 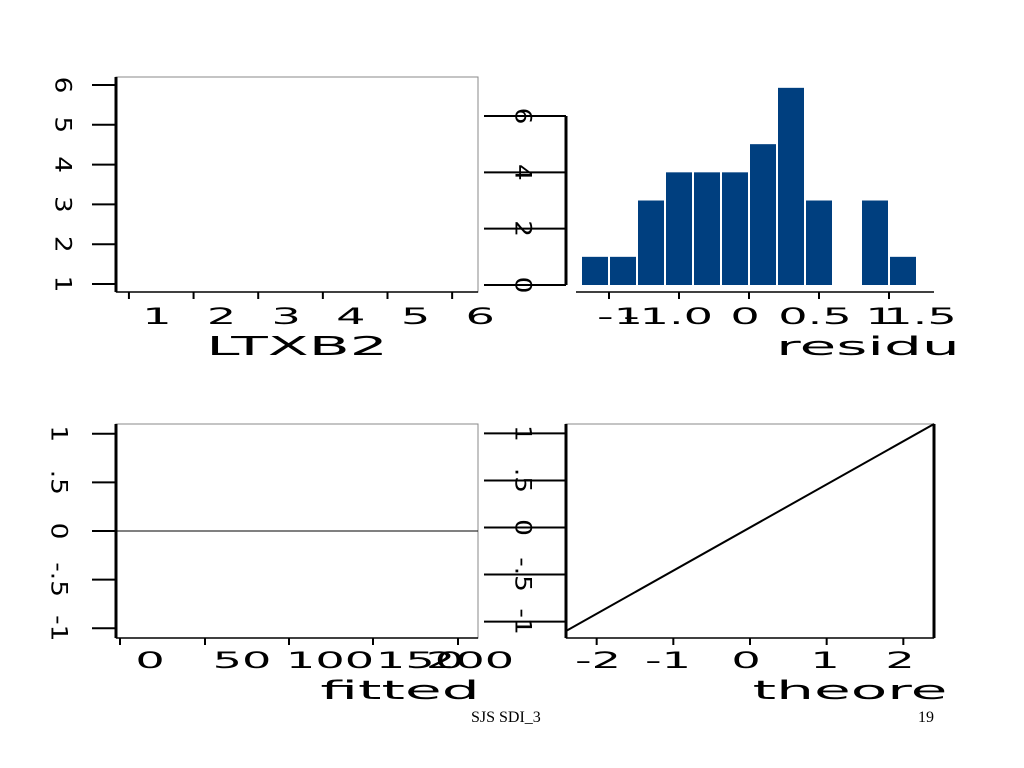 I want to click on page-number: 19, so click(x=926, y=717).